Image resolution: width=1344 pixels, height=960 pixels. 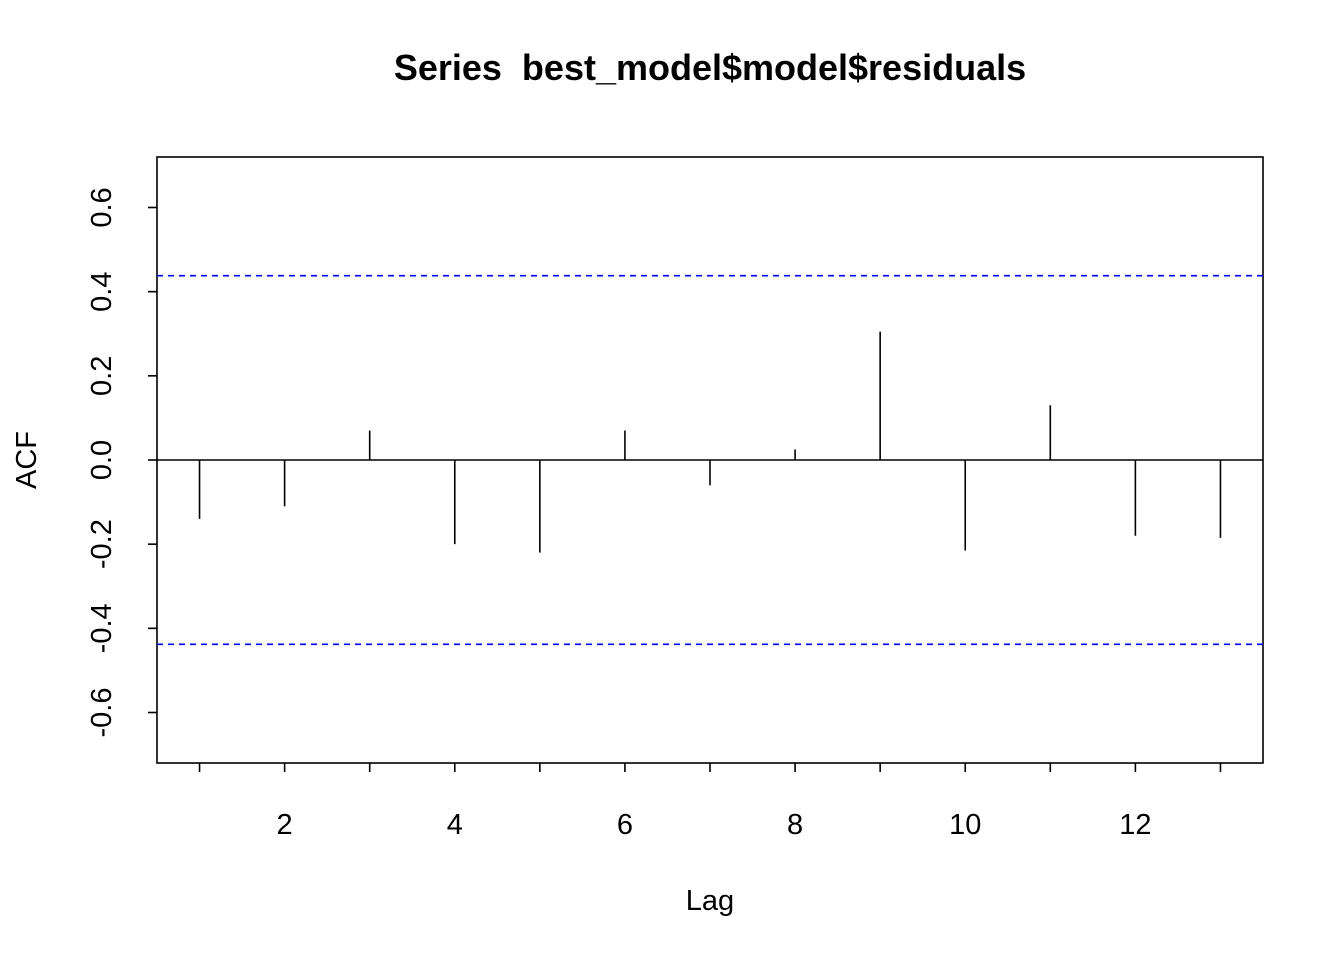 I want to click on y-tick-label: 0.0, so click(x=102, y=460).